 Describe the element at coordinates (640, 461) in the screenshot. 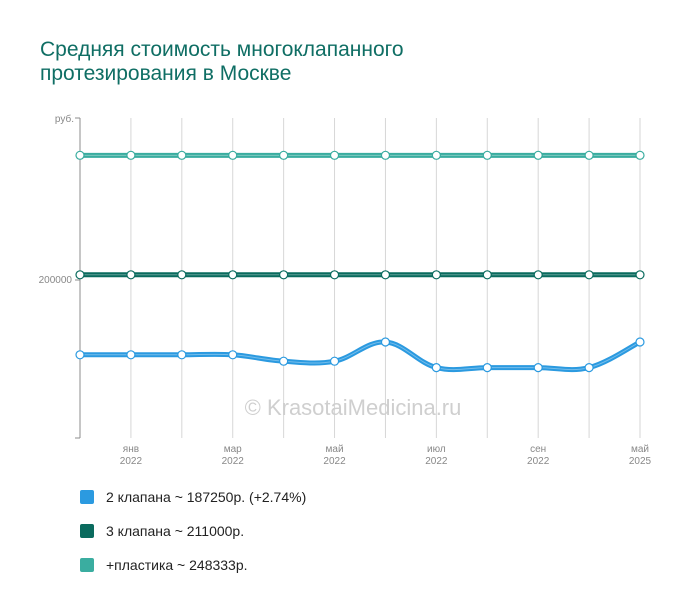

I see `x-tick-label-year: 2025` at that location.